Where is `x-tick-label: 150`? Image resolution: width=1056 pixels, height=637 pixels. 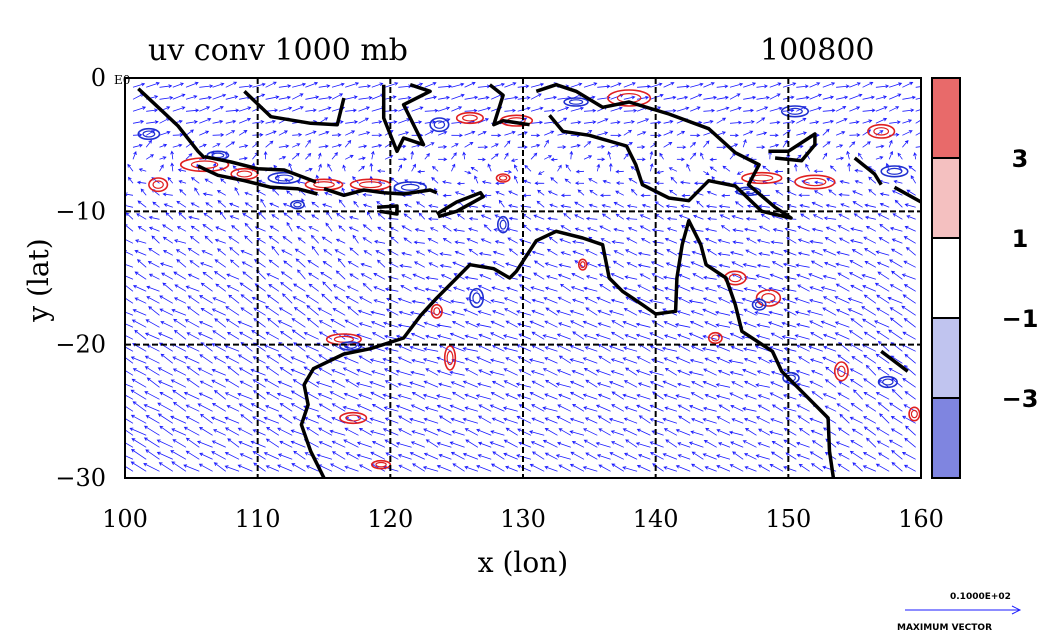 x-tick-label: 150 is located at coordinates (788, 519).